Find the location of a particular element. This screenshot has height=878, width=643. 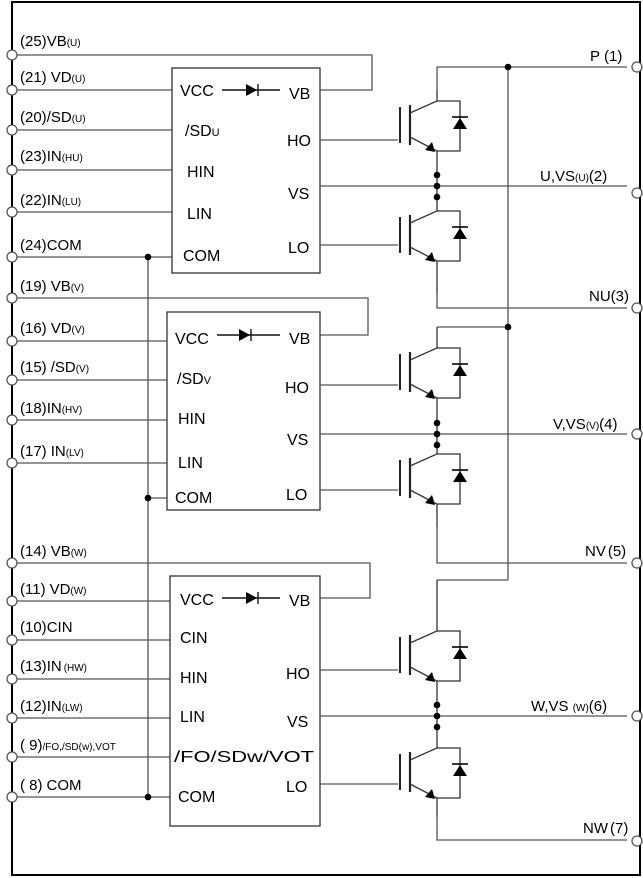

pin-21-label: (21) VD(U) is located at coordinates (52, 77).